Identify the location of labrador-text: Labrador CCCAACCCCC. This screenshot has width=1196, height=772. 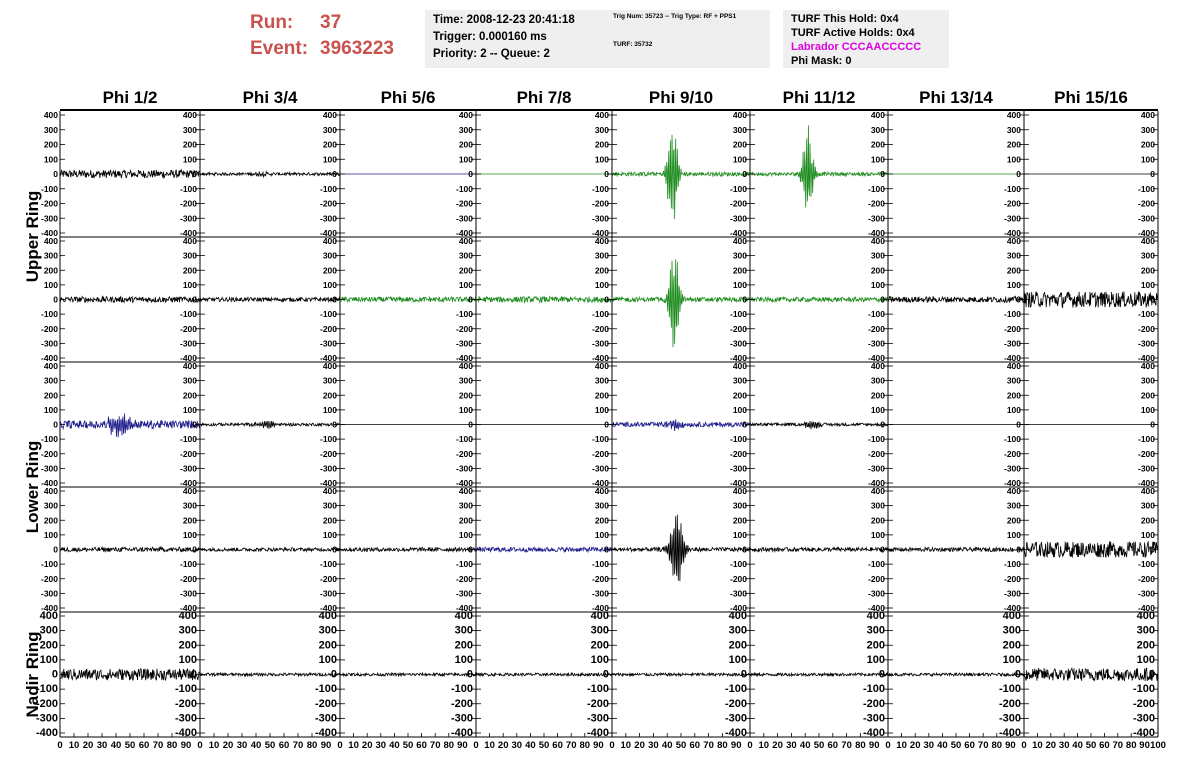
(856, 47).